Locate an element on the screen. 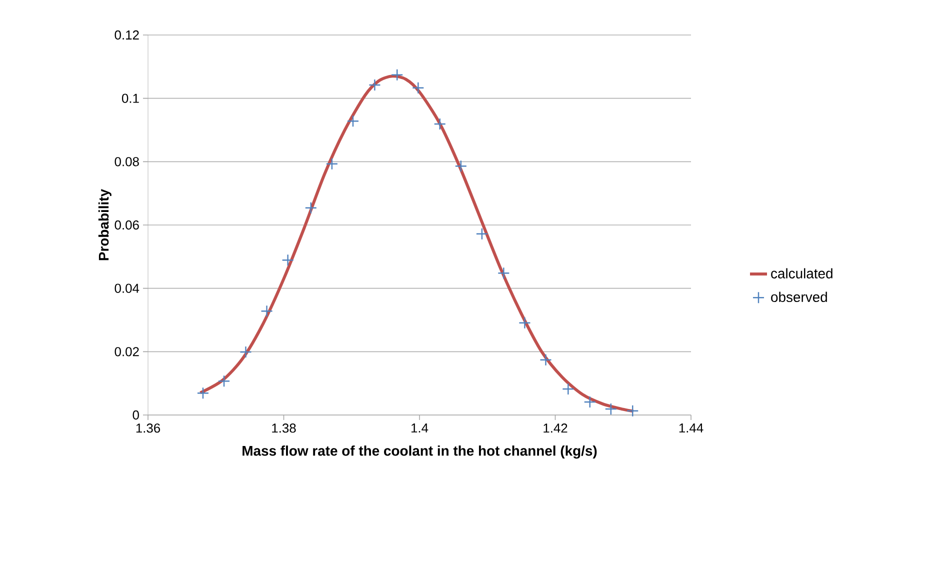 The height and width of the screenshot is (566, 932). y-tick-label: 0.06 is located at coordinates (126, 225).